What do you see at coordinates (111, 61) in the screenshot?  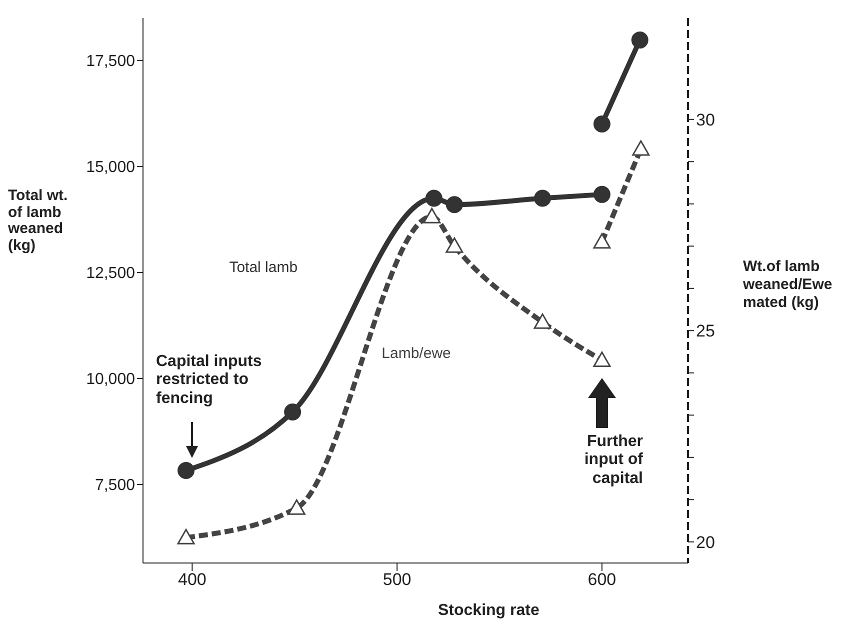 I see `y-tick-label: 17,500` at bounding box center [111, 61].